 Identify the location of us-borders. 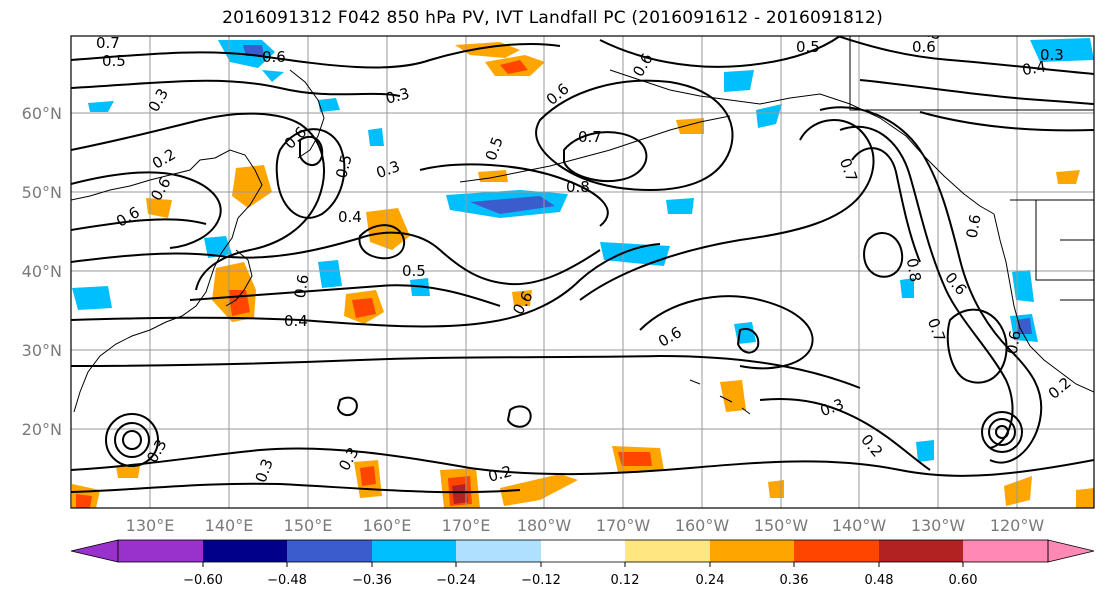
(1064, 250).